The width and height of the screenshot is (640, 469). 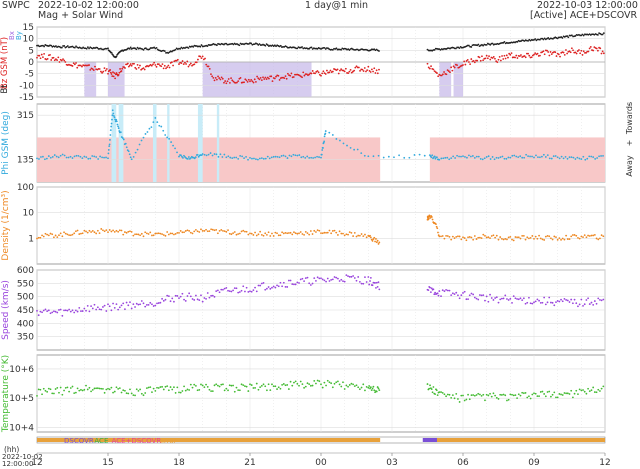 What do you see at coordinates (22, 457) in the screenshot?
I see `footer-date: 2022-10-02` at bounding box center [22, 457].